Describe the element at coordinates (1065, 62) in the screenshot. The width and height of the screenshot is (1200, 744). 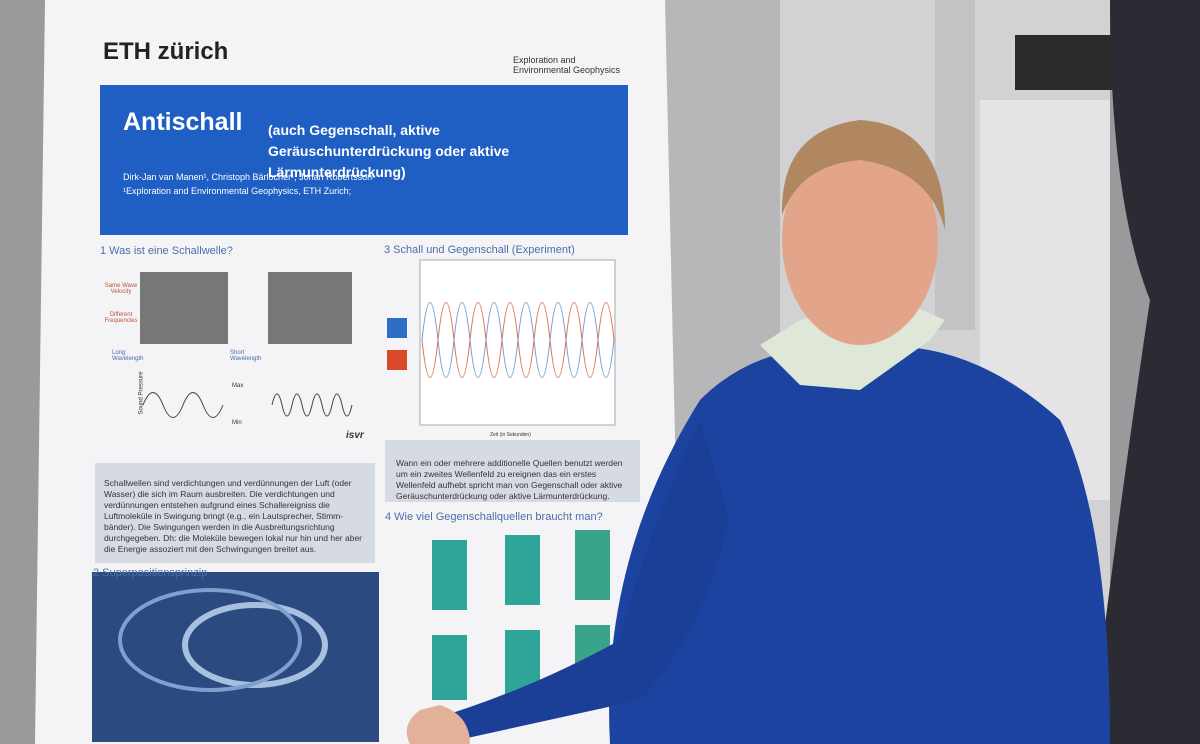
I see `object` at that location.